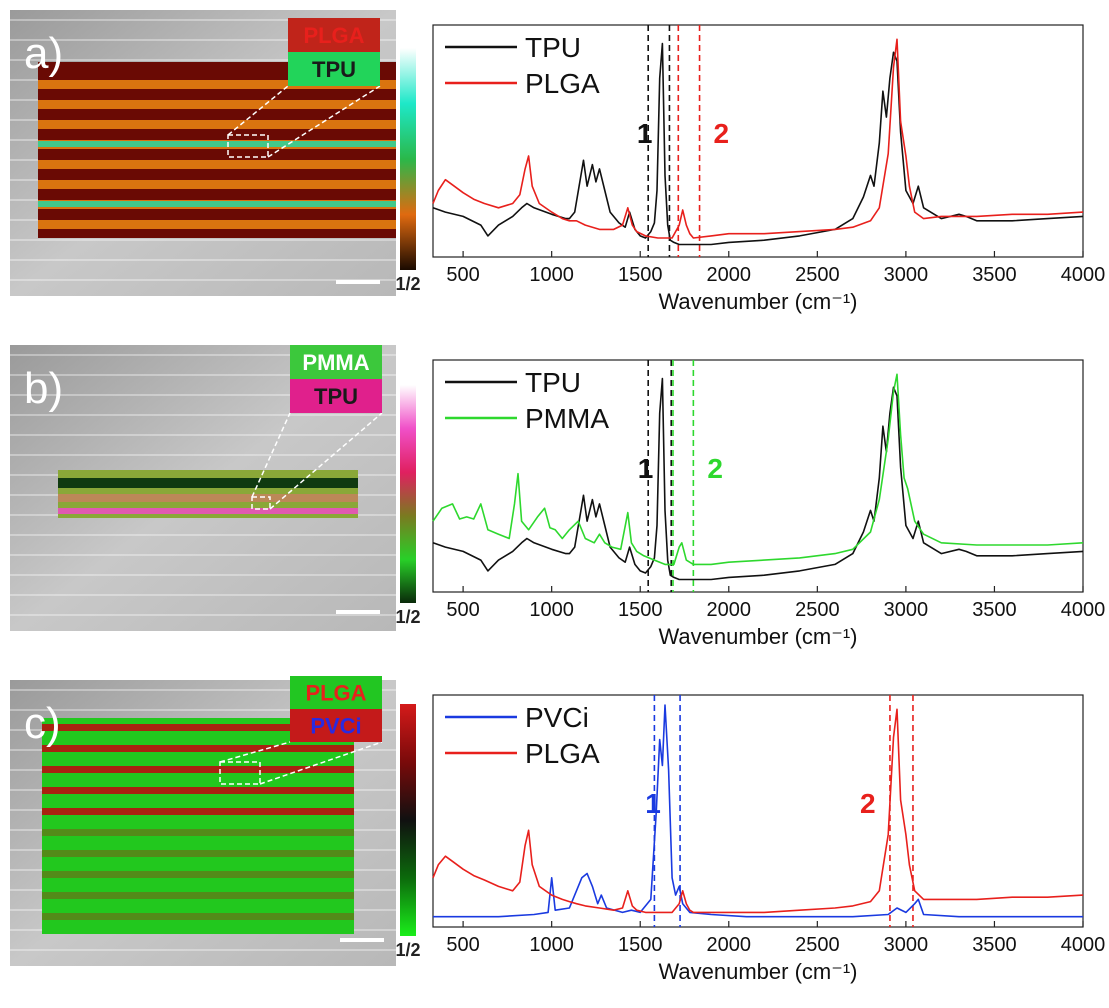  Describe the element at coordinates (567, 418) in the screenshot. I see `legend-label: PMMA` at that location.